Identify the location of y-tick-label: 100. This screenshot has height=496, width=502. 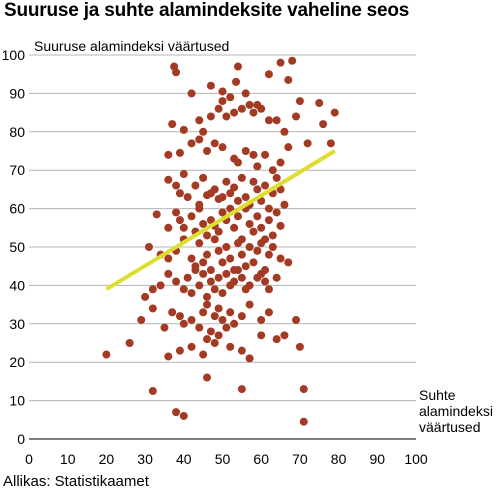
(14, 55).